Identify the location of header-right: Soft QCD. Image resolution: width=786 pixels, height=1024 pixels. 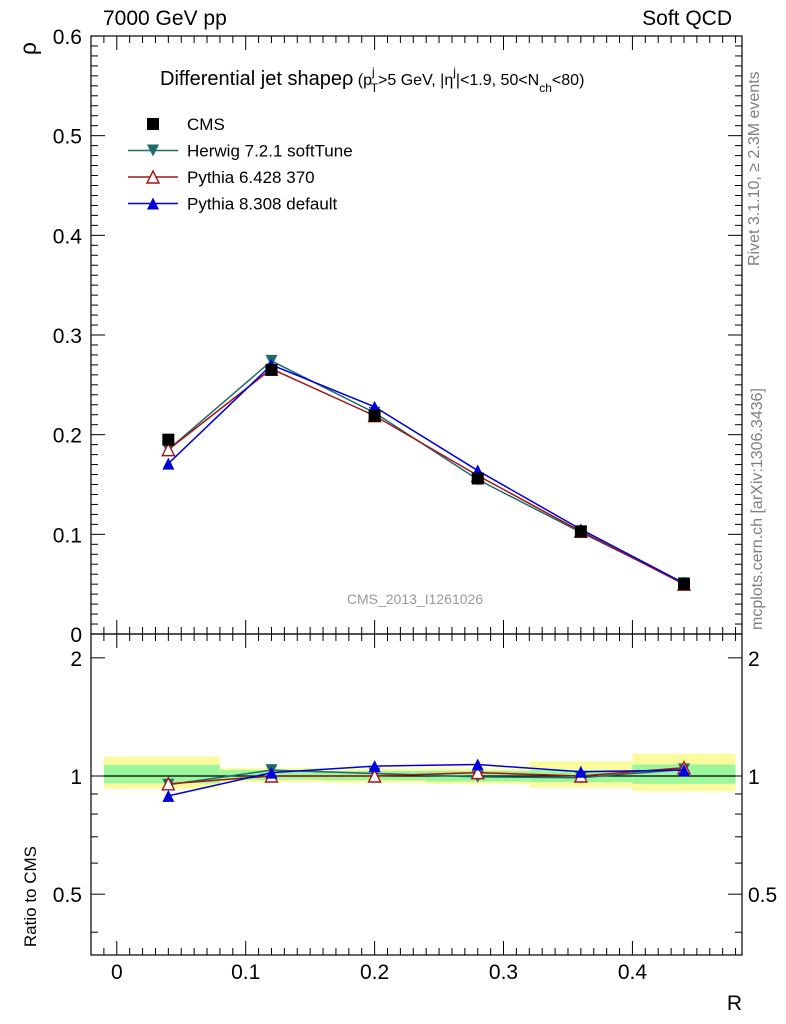
(687, 18).